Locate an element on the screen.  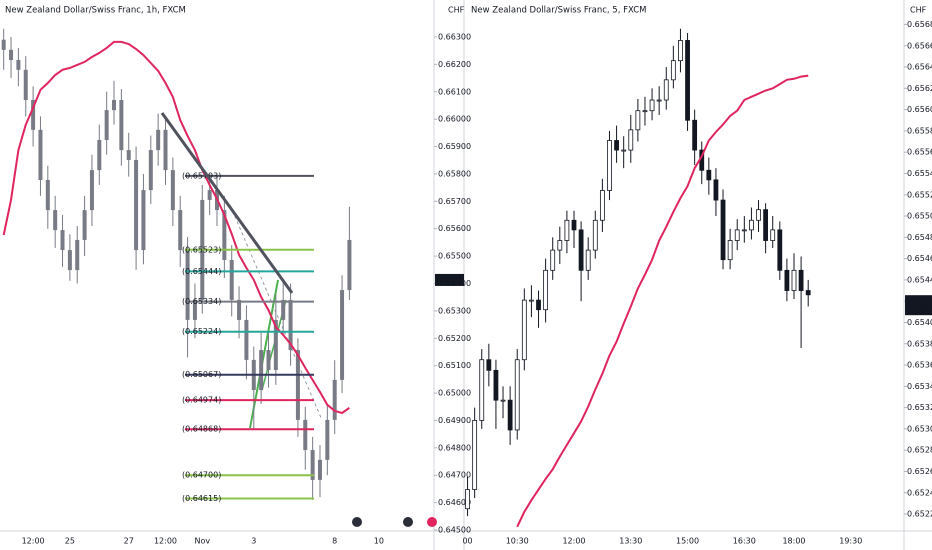
fib-label: (0.65523) is located at coordinates (201, 249).